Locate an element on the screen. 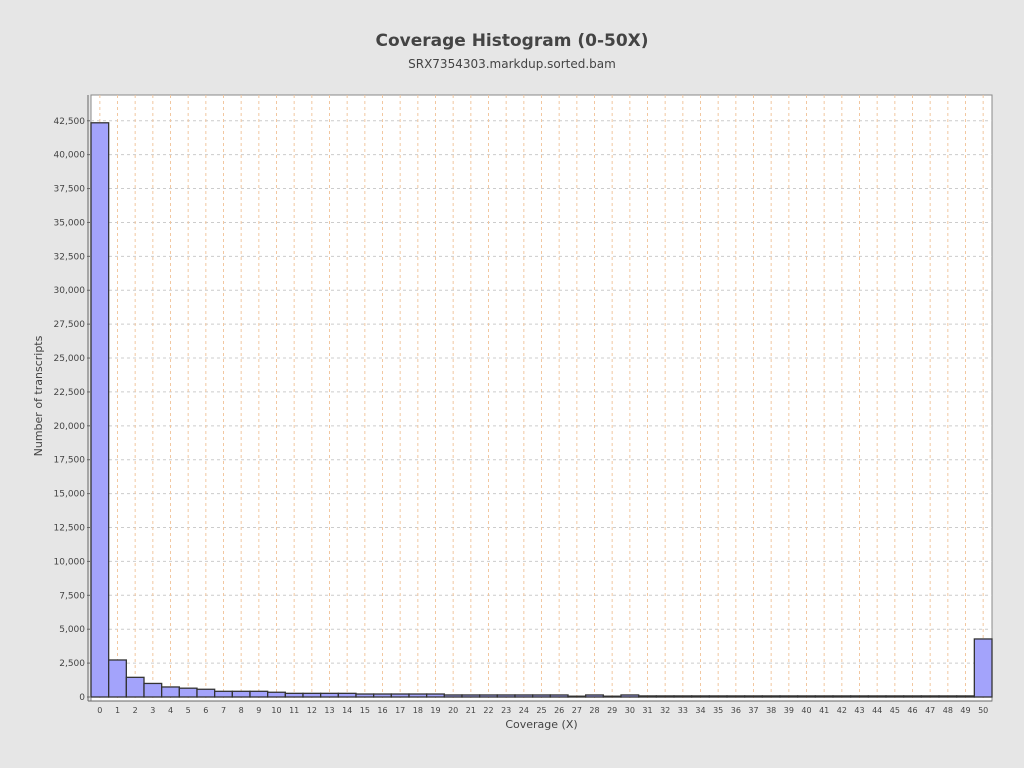 This screenshot has width=1024, height=768. x-tick-label: 10 is located at coordinates (276, 710).